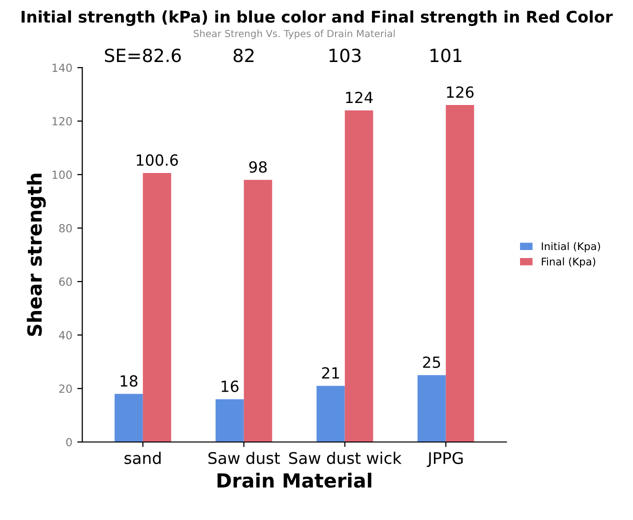 Image resolution: width=633 pixels, height=520 pixels. Describe the element at coordinates (345, 55) in the screenshot. I see `text: 103` at that location.